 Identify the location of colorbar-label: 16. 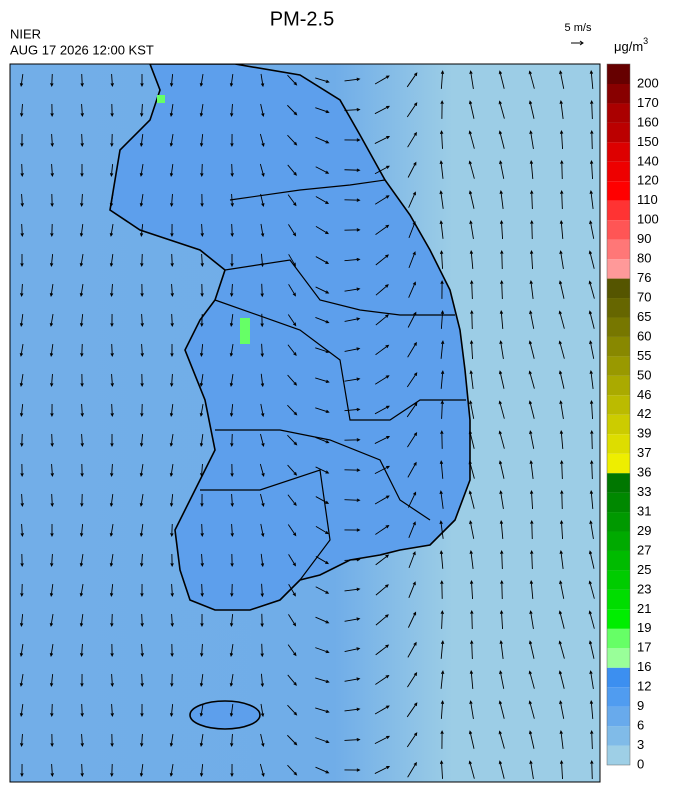
(644, 666).